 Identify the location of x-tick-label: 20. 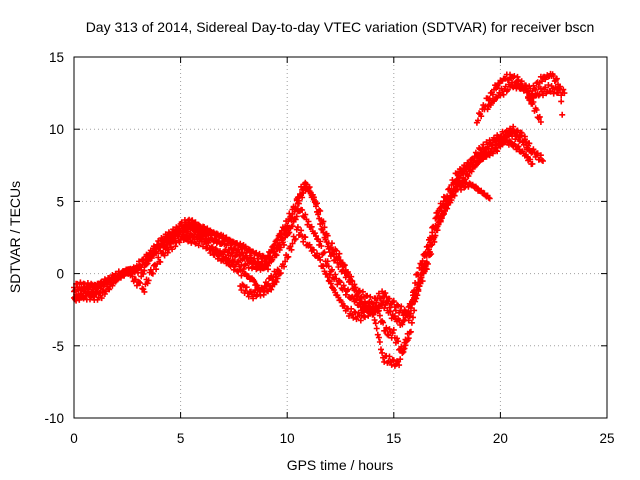
(500, 438).